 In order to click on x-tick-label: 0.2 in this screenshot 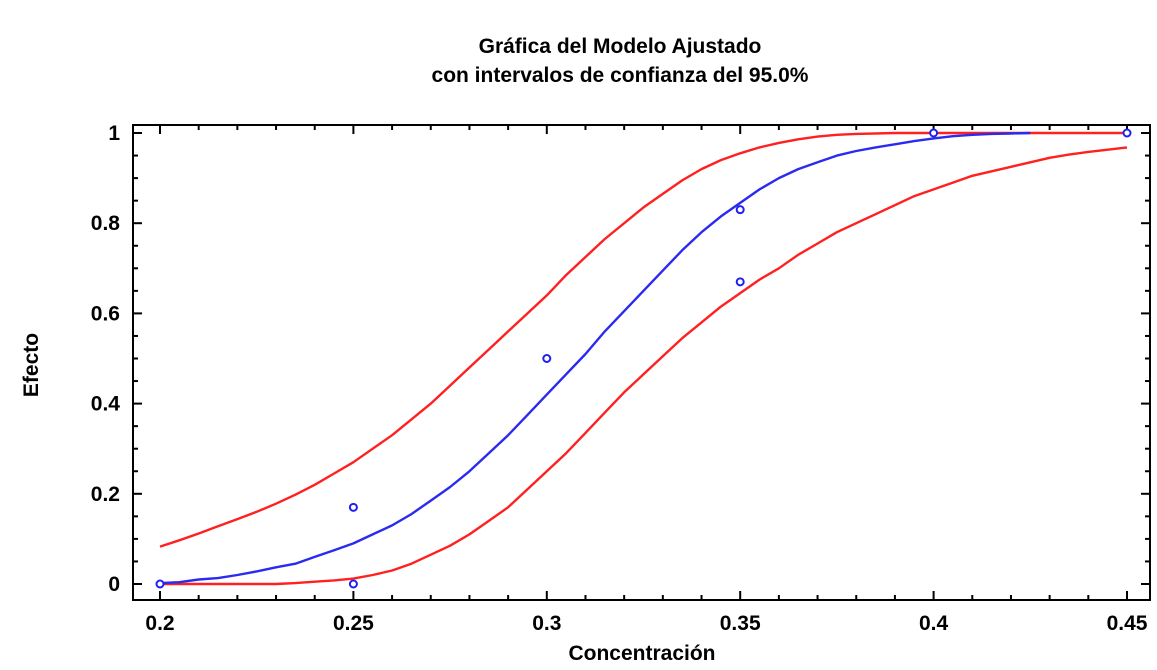, I will do `click(159, 623)`.